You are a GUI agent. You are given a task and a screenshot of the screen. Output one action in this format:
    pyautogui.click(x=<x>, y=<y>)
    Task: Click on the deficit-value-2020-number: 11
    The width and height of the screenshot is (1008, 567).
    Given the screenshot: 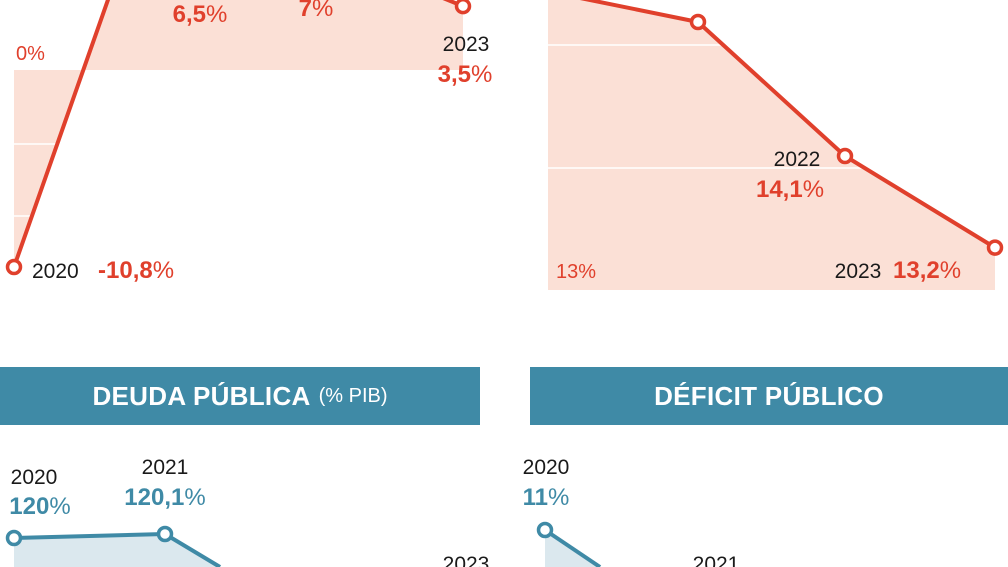 What is the action you would take?
    pyautogui.click(x=535, y=497)
    